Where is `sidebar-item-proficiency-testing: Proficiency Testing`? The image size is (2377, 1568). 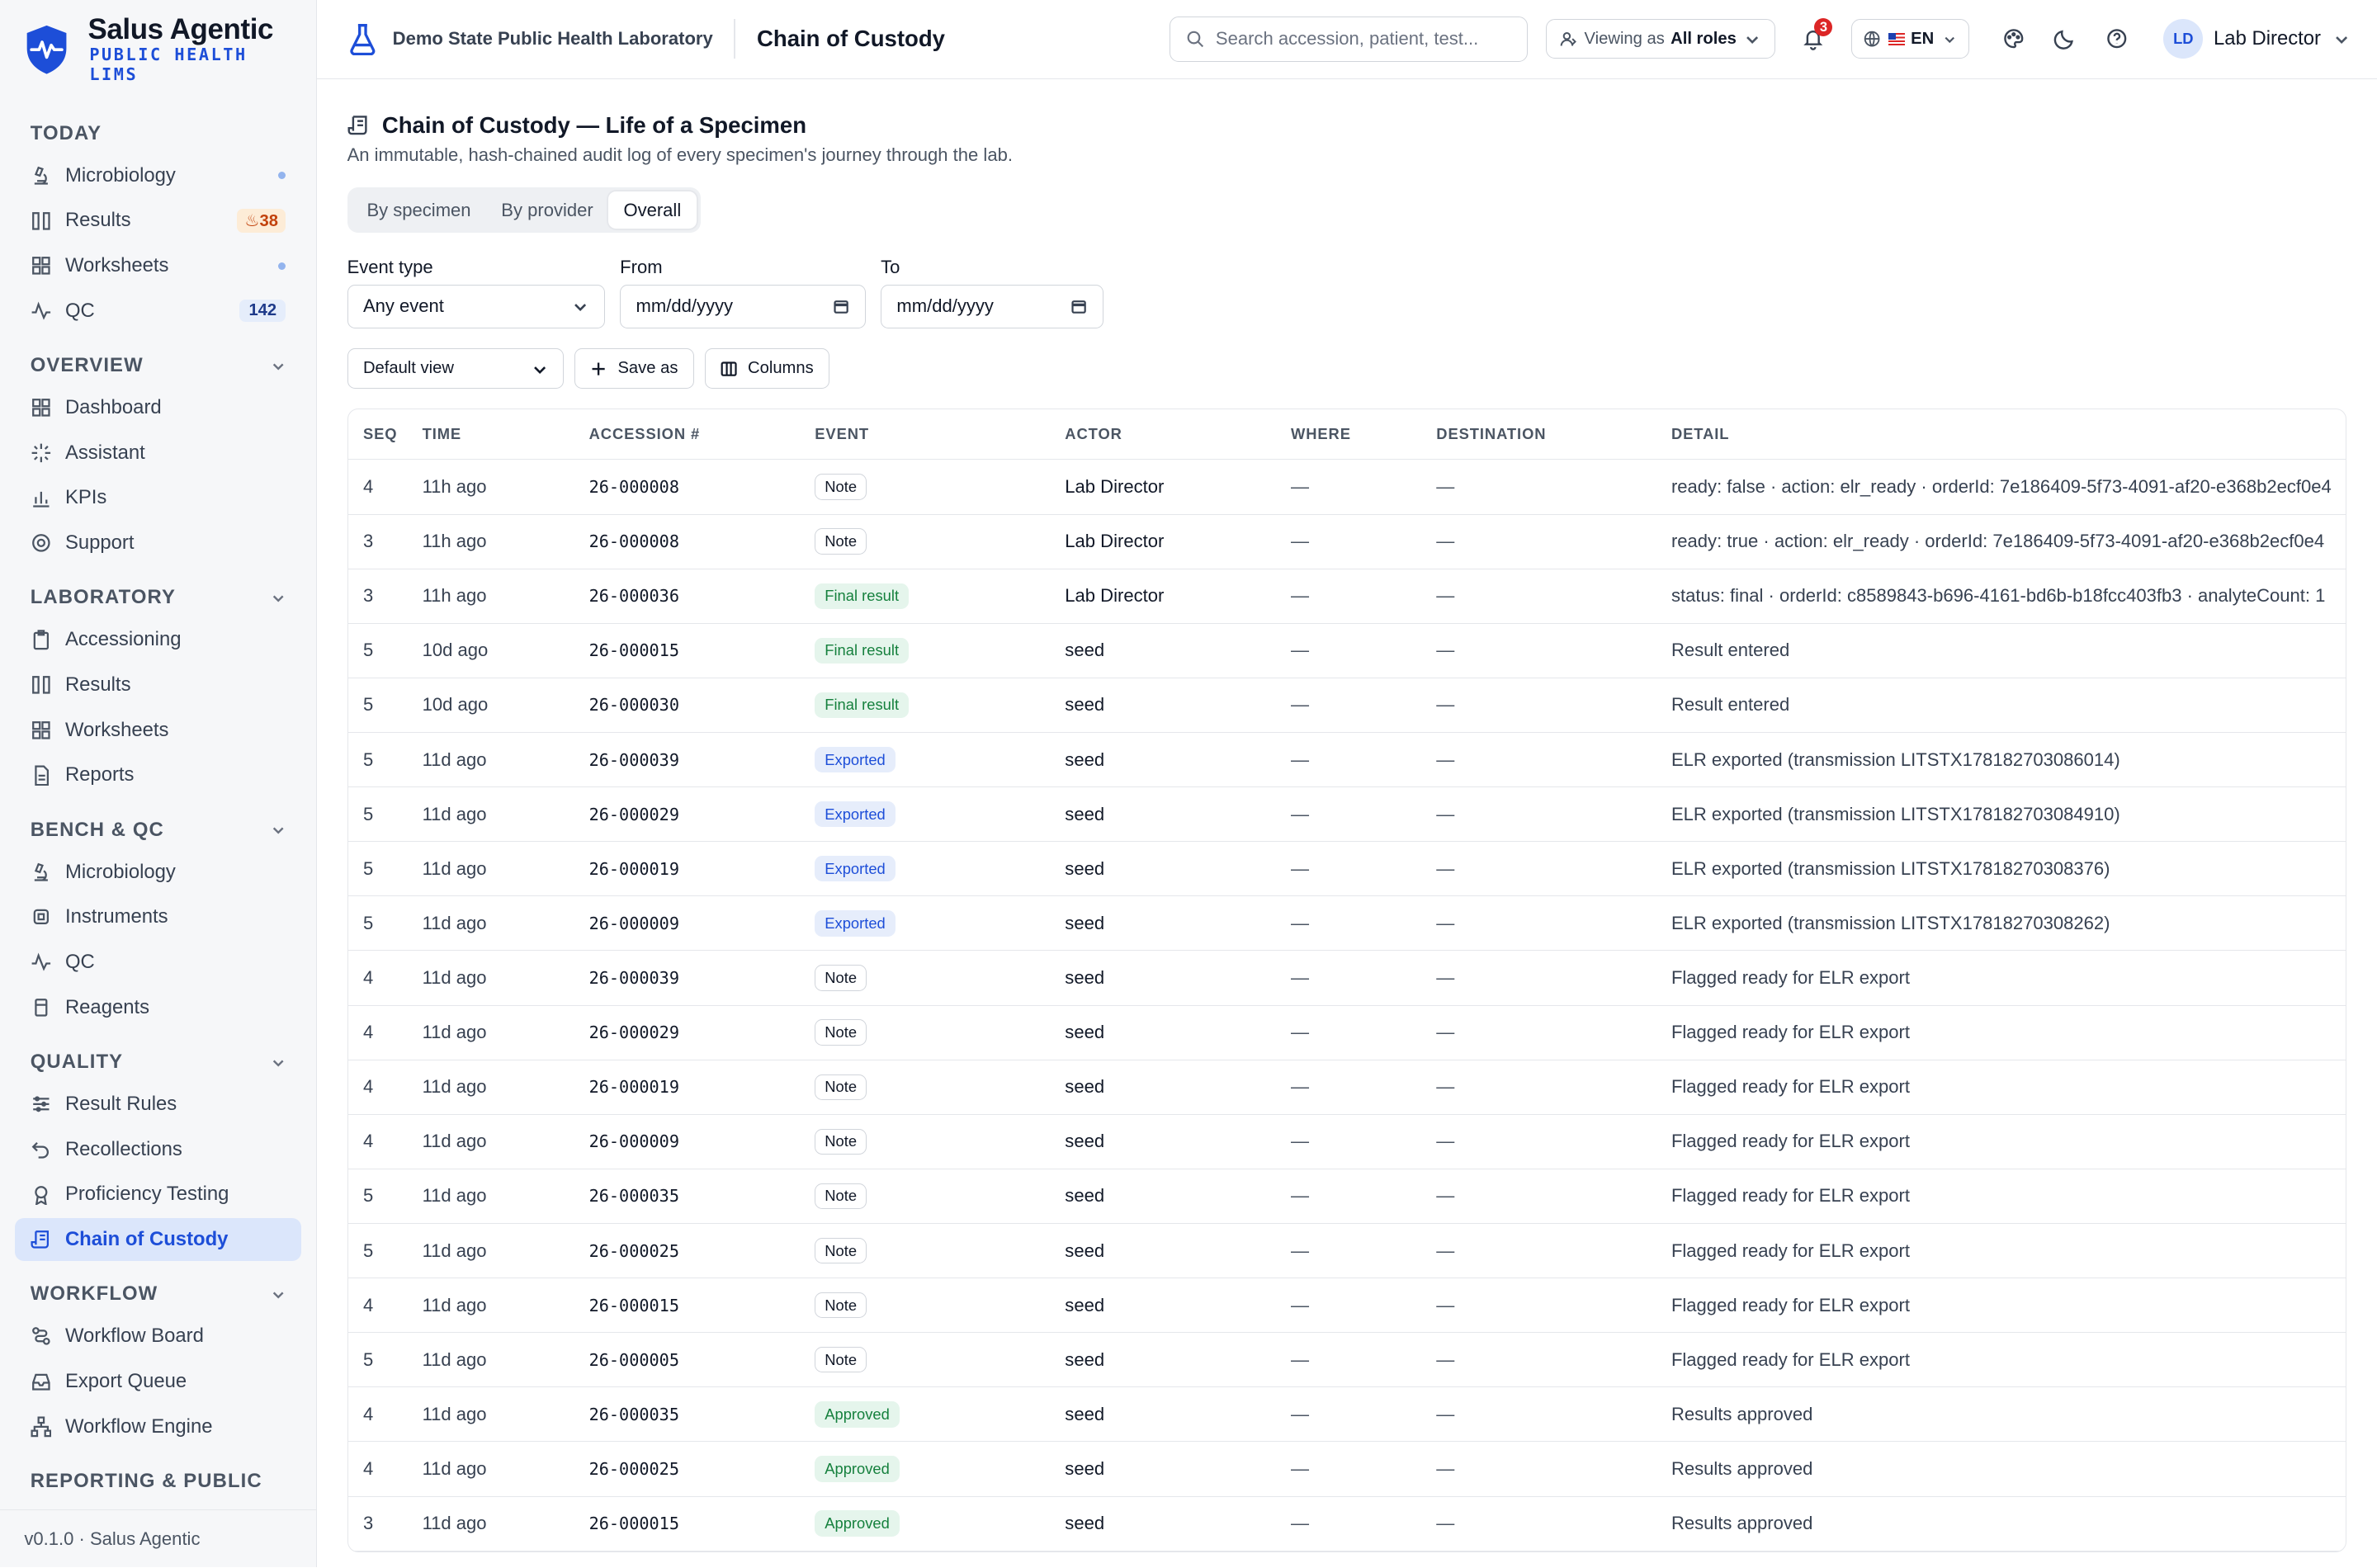 sidebar-item-proficiency-testing: Proficiency Testing is located at coordinates (157, 1195).